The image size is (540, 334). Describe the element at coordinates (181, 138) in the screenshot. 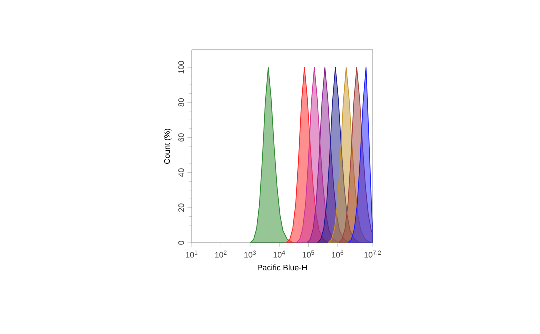

I see `y-tick-label: 60` at that location.